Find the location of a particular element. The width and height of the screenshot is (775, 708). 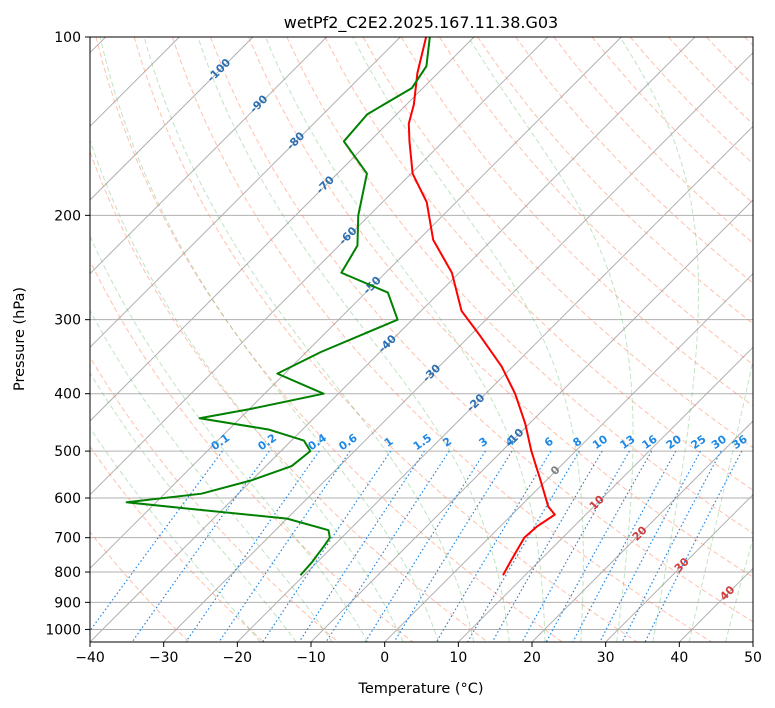

x-tick-label: −30 is located at coordinates (164, 658).